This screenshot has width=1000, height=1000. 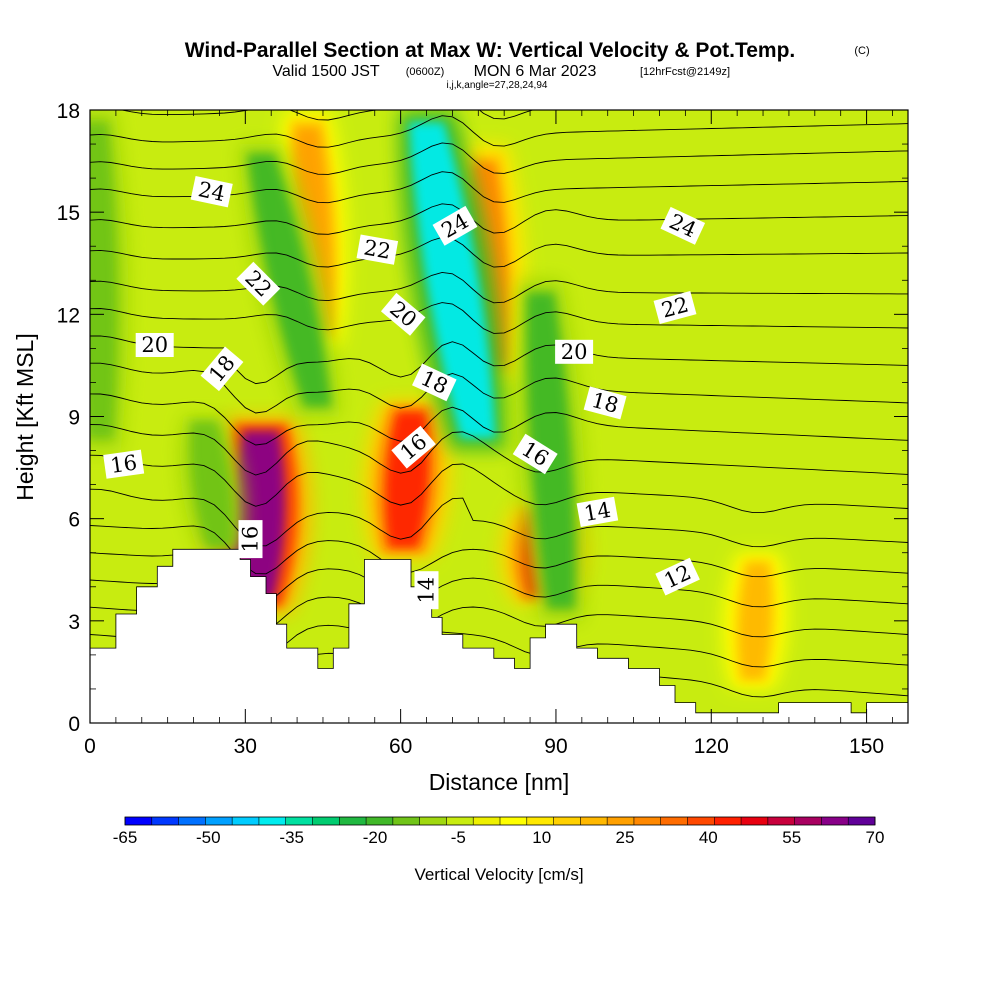 I want to click on y-tick-label: 3, so click(x=74, y=622).